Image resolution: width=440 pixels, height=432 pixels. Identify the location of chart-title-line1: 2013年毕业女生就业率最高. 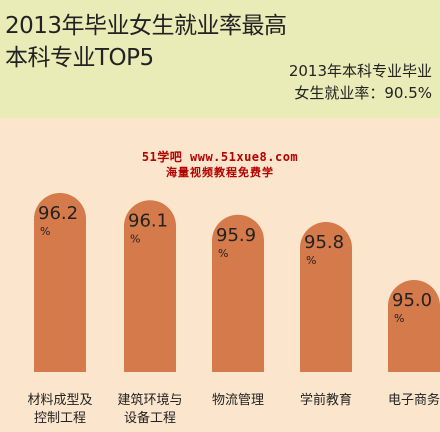
(146, 26).